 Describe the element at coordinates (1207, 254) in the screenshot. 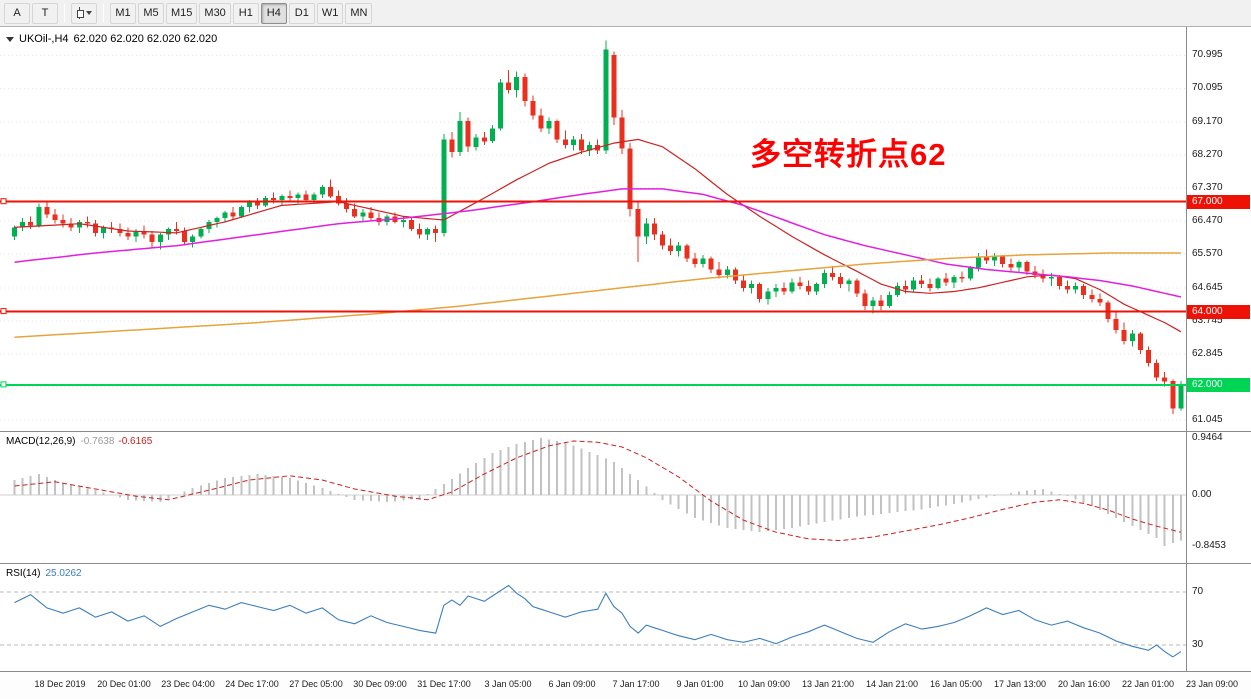

I see `price-axis-label: 65.570` at that location.